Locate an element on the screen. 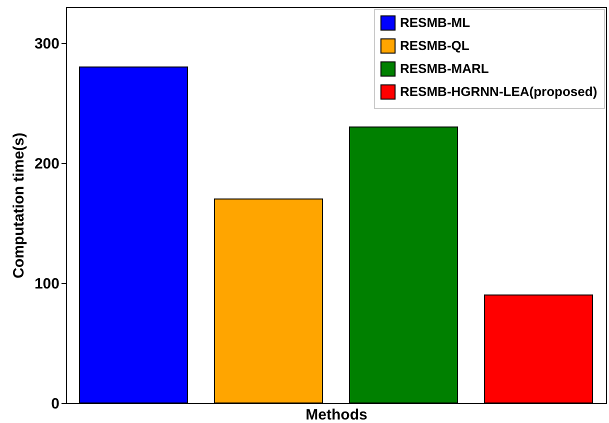  legend-label: RESMB-MARL is located at coordinates (444, 68).